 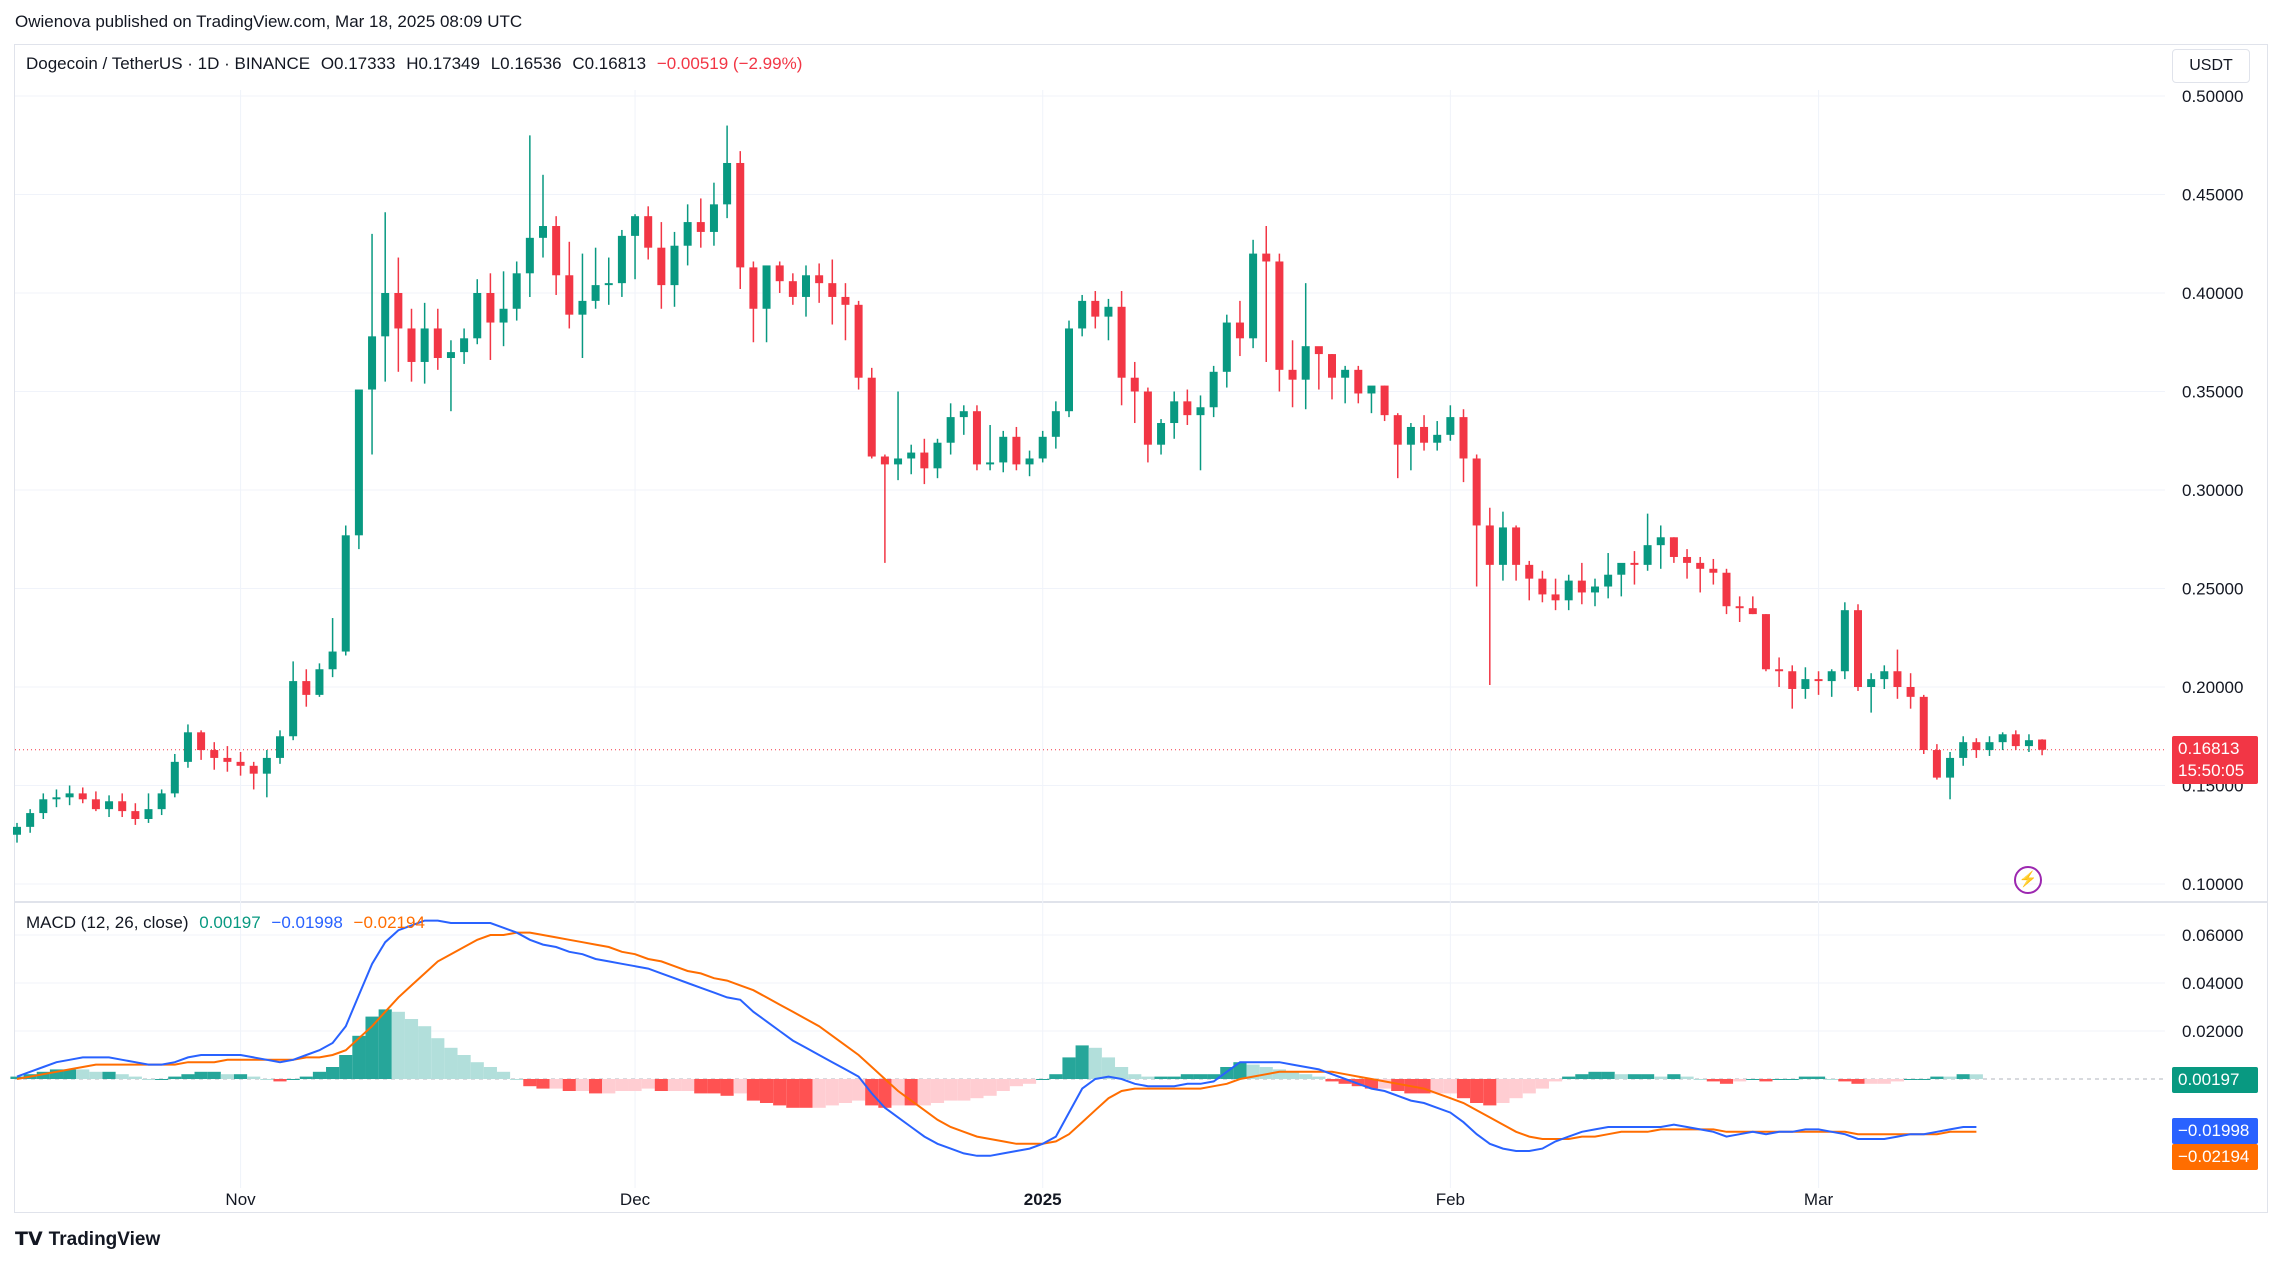 I want to click on price-axis-label: 0.10000, so click(x=2212, y=884).